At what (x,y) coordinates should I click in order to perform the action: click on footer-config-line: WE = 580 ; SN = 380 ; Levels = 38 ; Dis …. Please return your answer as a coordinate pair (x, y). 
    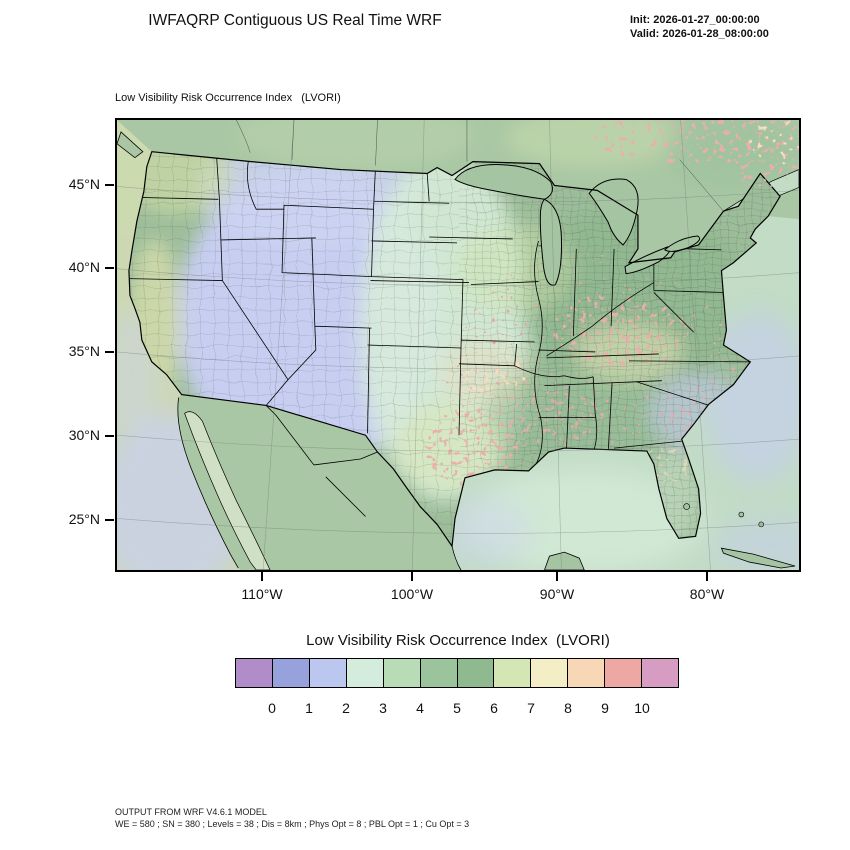
    Looking at the image, I should click on (292, 824).